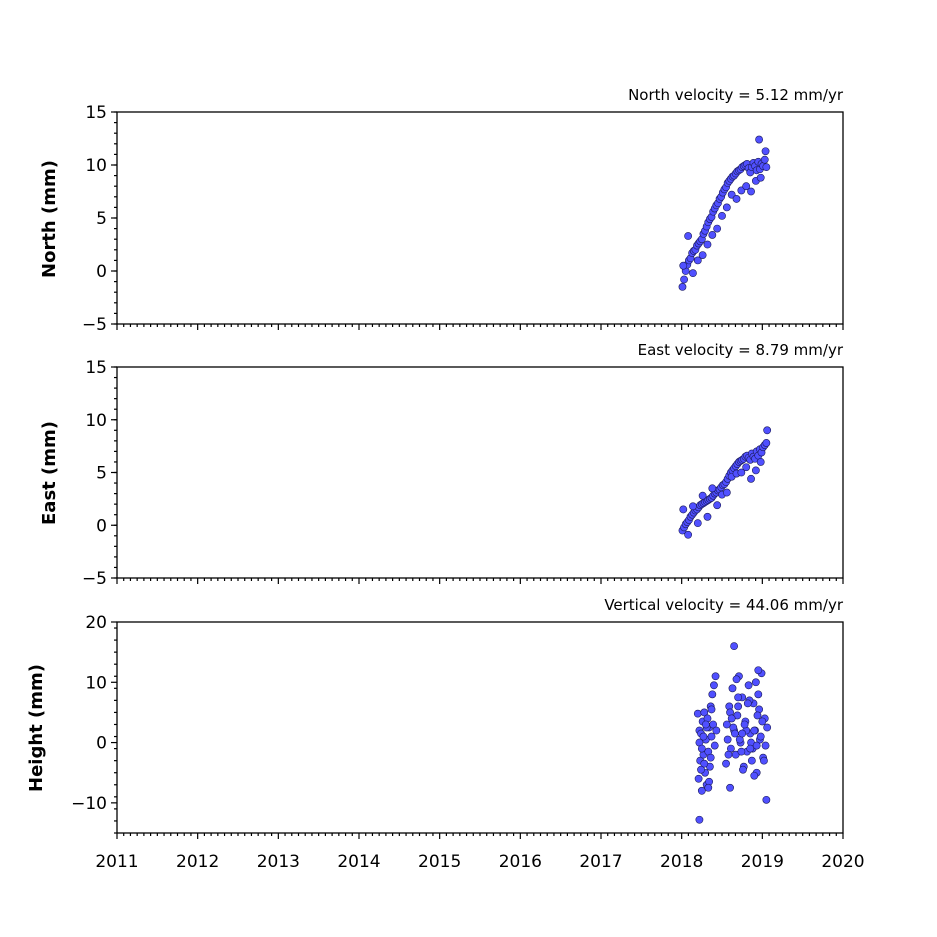 This screenshot has height=937, width=937. Describe the element at coordinates (197, 862) in the screenshot. I see `x-tick-label: 2012` at that location.